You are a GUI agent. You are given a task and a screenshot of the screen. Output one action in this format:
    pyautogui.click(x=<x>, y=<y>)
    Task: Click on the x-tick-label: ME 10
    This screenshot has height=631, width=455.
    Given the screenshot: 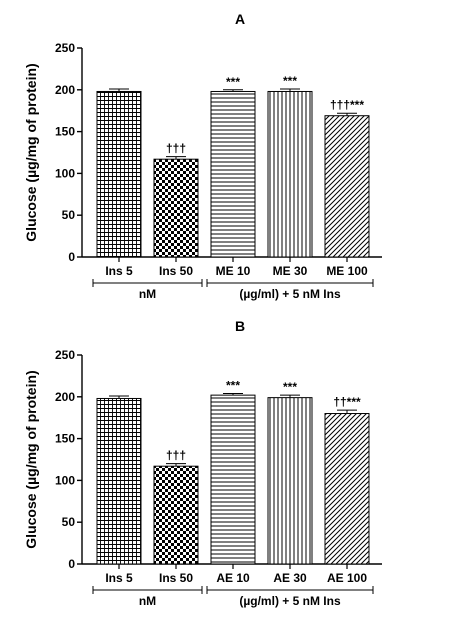 What is the action you would take?
    pyautogui.click(x=233, y=271)
    